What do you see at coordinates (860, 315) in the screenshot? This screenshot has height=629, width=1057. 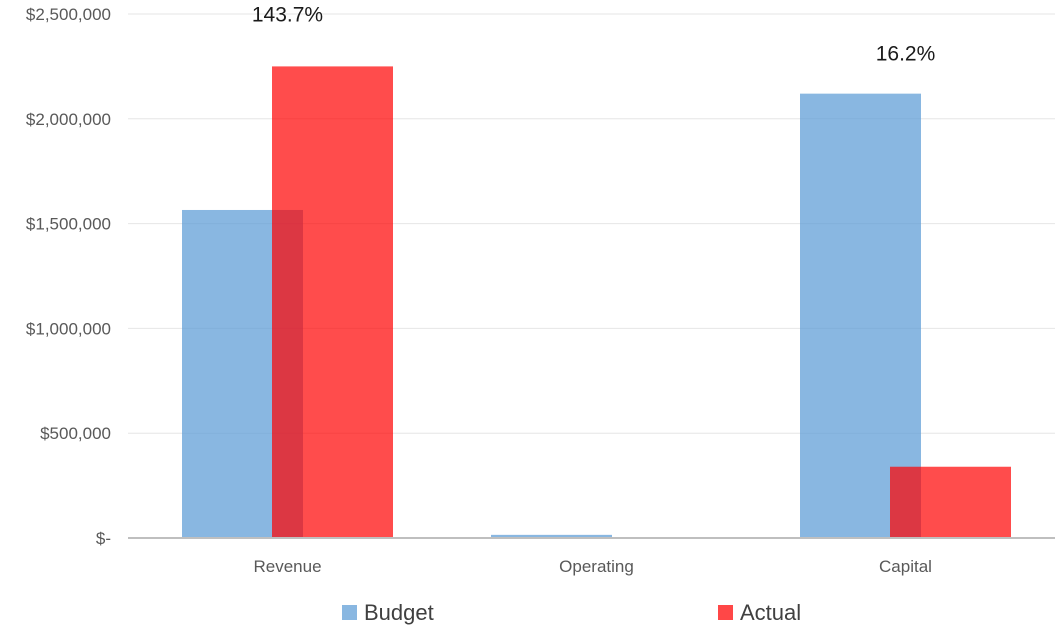 I see `bar-budget-capital` at bounding box center [860, 315].